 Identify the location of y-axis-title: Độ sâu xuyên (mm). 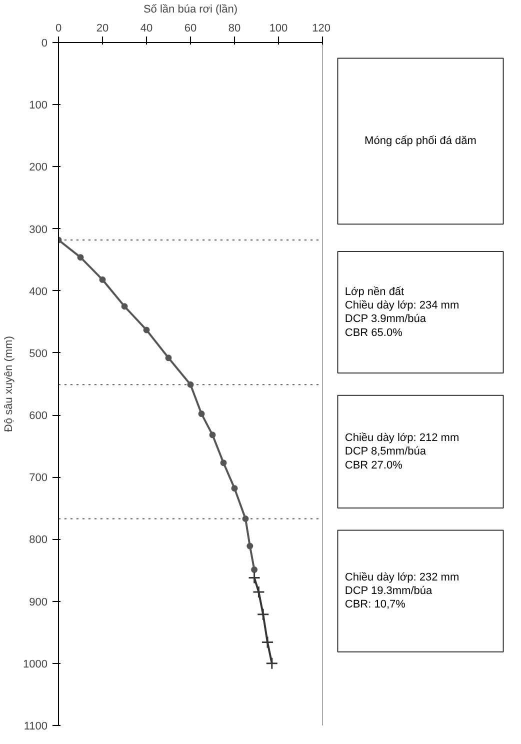
(9, 384).